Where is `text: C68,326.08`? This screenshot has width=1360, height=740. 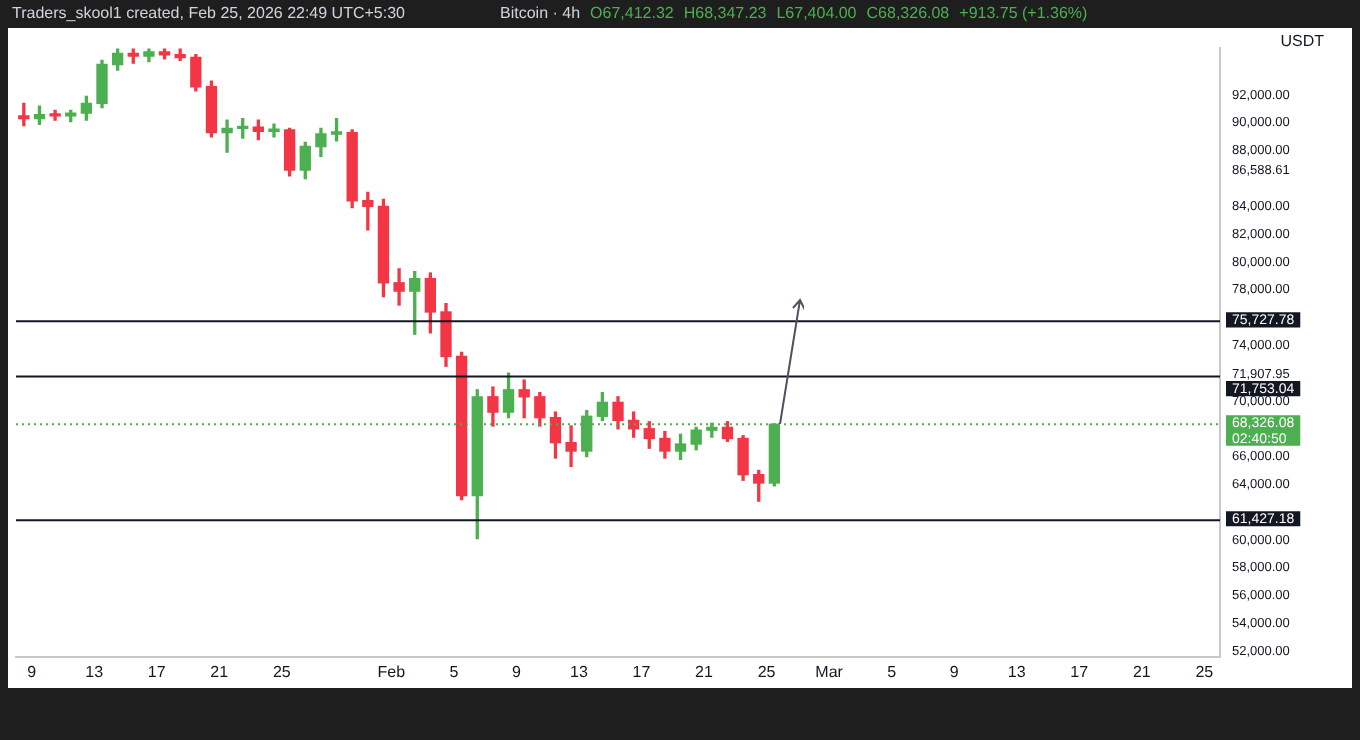
text: C68,326.08 is located at coordinates (908, 13).